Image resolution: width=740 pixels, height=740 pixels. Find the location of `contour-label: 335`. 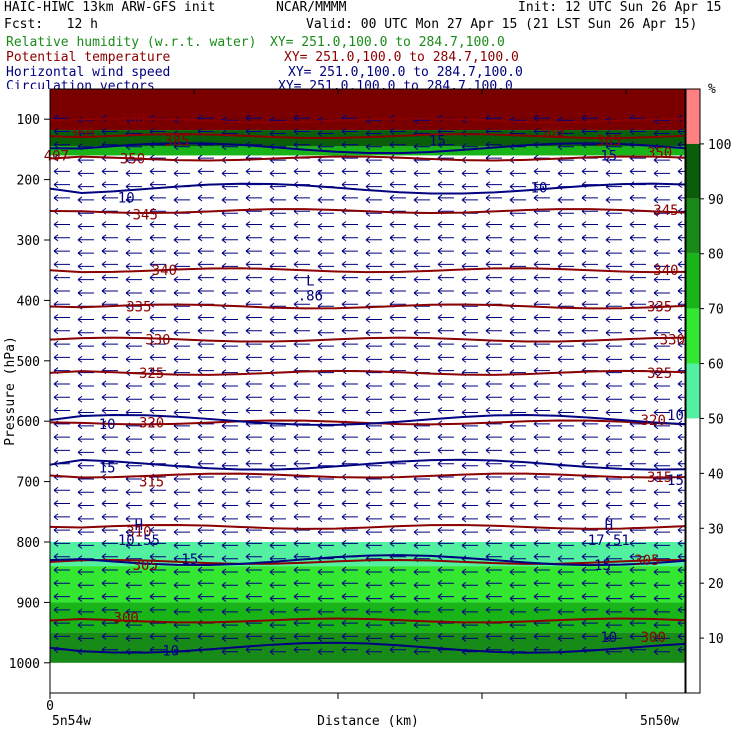

contour-label: 335 is located at coordinates (138, 307).